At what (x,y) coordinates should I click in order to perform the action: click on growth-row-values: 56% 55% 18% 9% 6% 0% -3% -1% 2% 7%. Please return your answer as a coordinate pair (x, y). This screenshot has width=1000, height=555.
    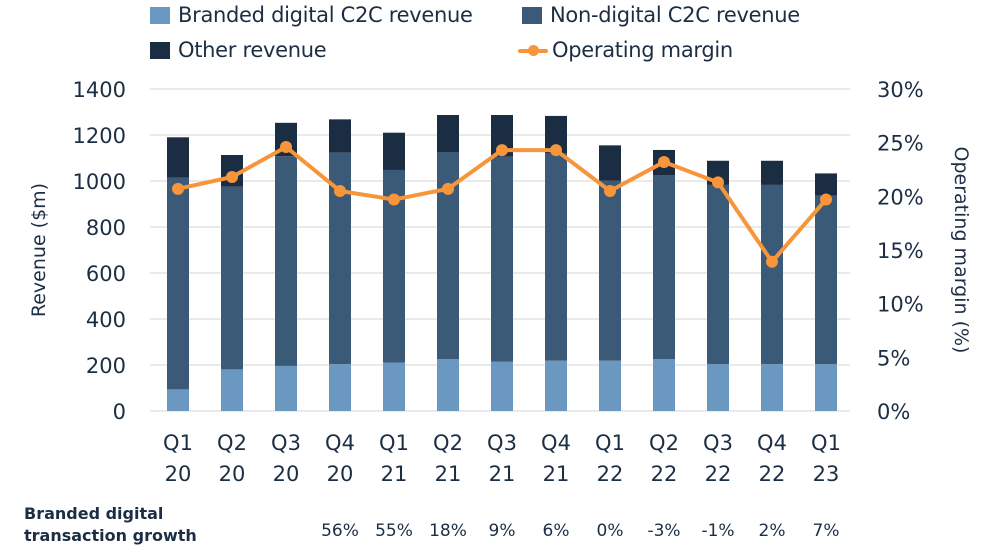
    Looking at the image, I should click on (580, 531).